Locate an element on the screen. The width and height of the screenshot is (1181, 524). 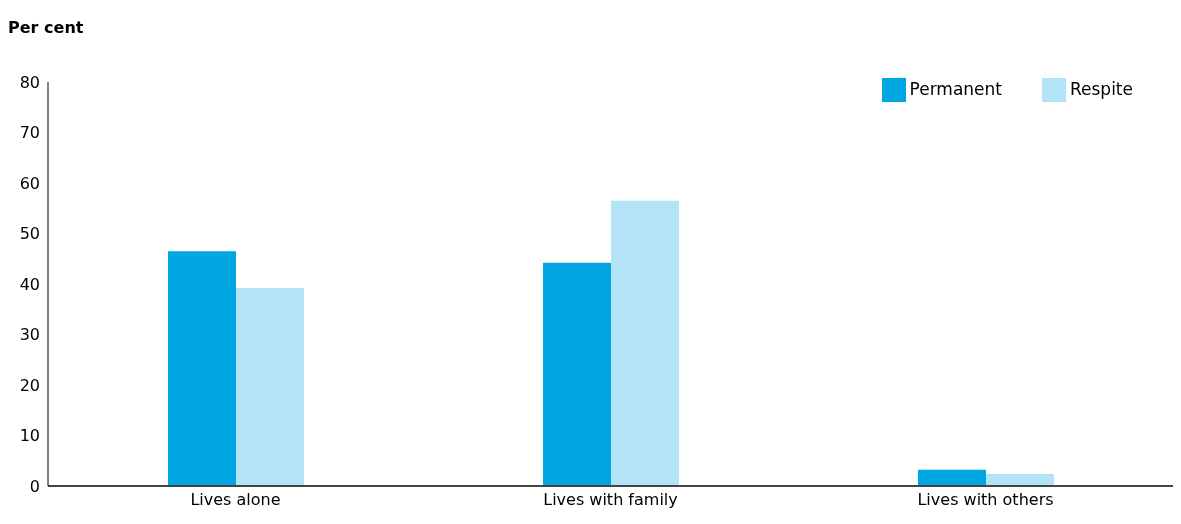
y-tick-label: 10 is located at coordinates (29, 436).